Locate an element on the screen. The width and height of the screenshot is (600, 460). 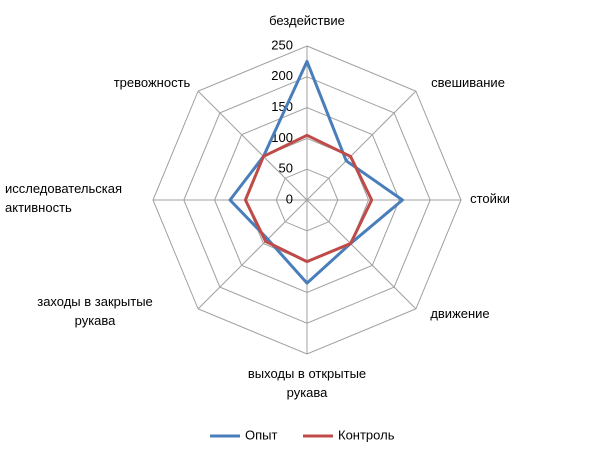
category-label: стойки is located at coordinates (490, 198).